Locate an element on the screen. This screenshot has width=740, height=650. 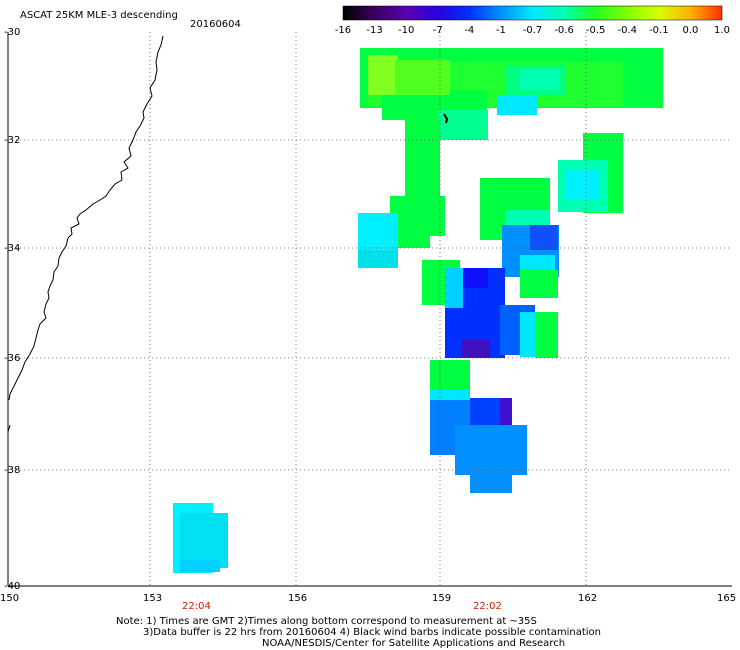
x-label: 156 is located at coordinates (298, 598).